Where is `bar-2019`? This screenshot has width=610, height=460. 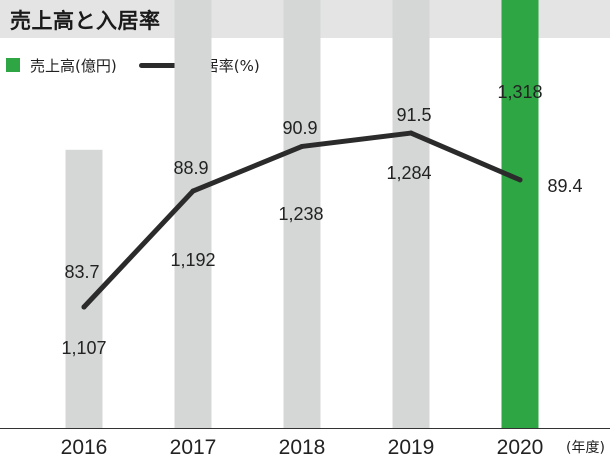
bar-2019 is located at coordinates (411, 214).